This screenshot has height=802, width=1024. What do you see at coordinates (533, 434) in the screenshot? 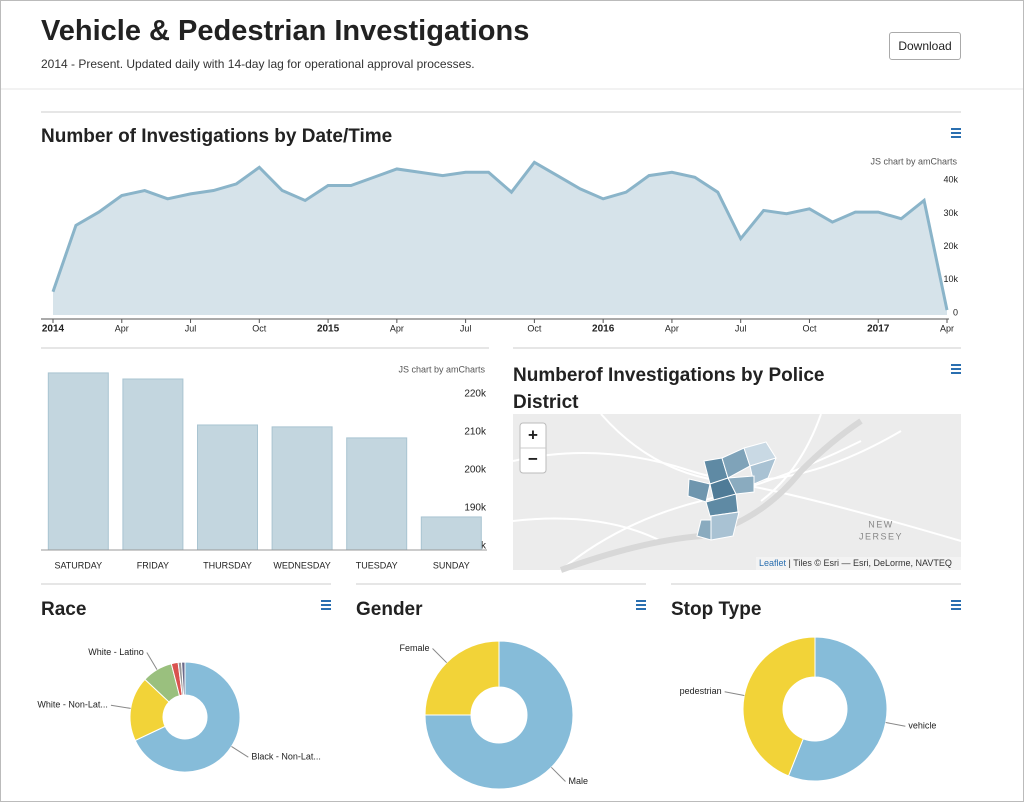
I see `zoom-in: +` at bounding box center [533, 434].